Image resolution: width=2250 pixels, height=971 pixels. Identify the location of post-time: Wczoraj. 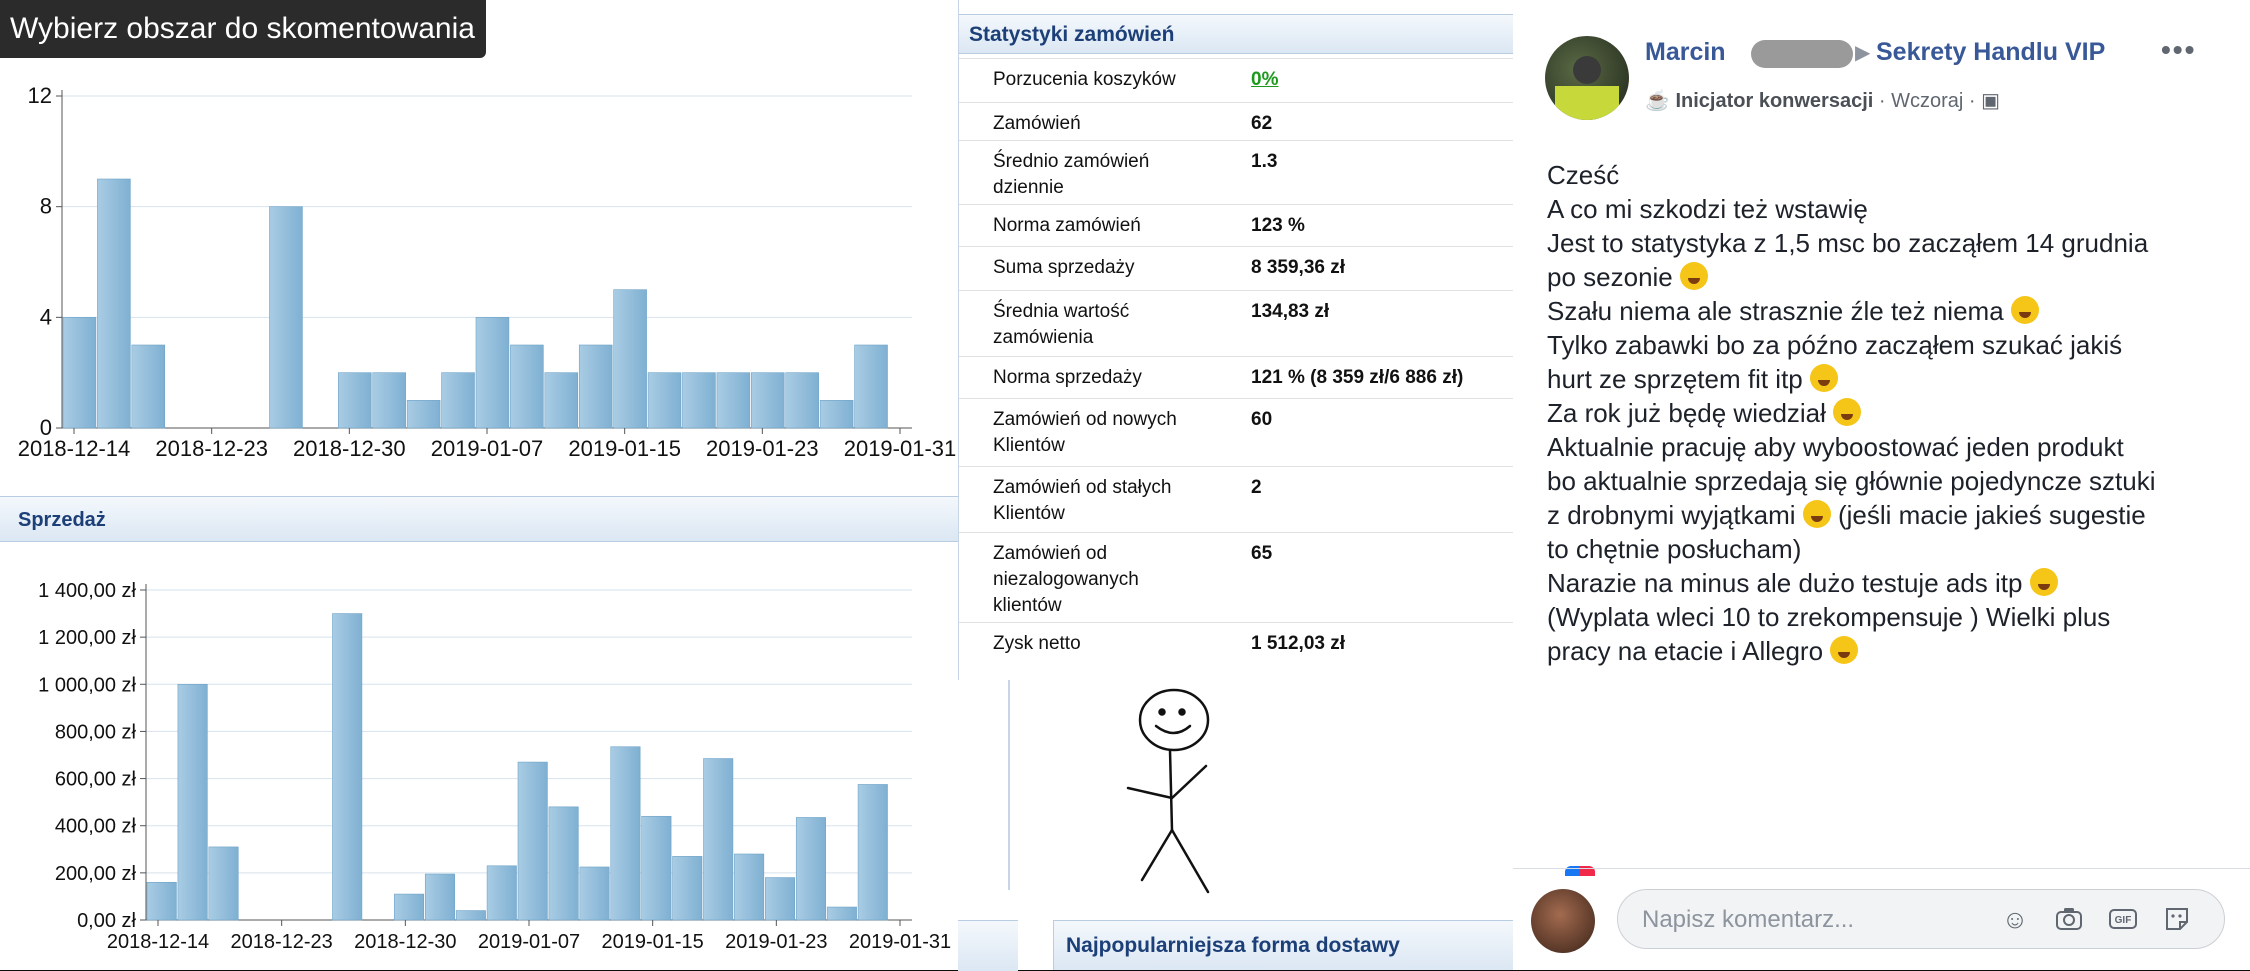
(1927, 101).